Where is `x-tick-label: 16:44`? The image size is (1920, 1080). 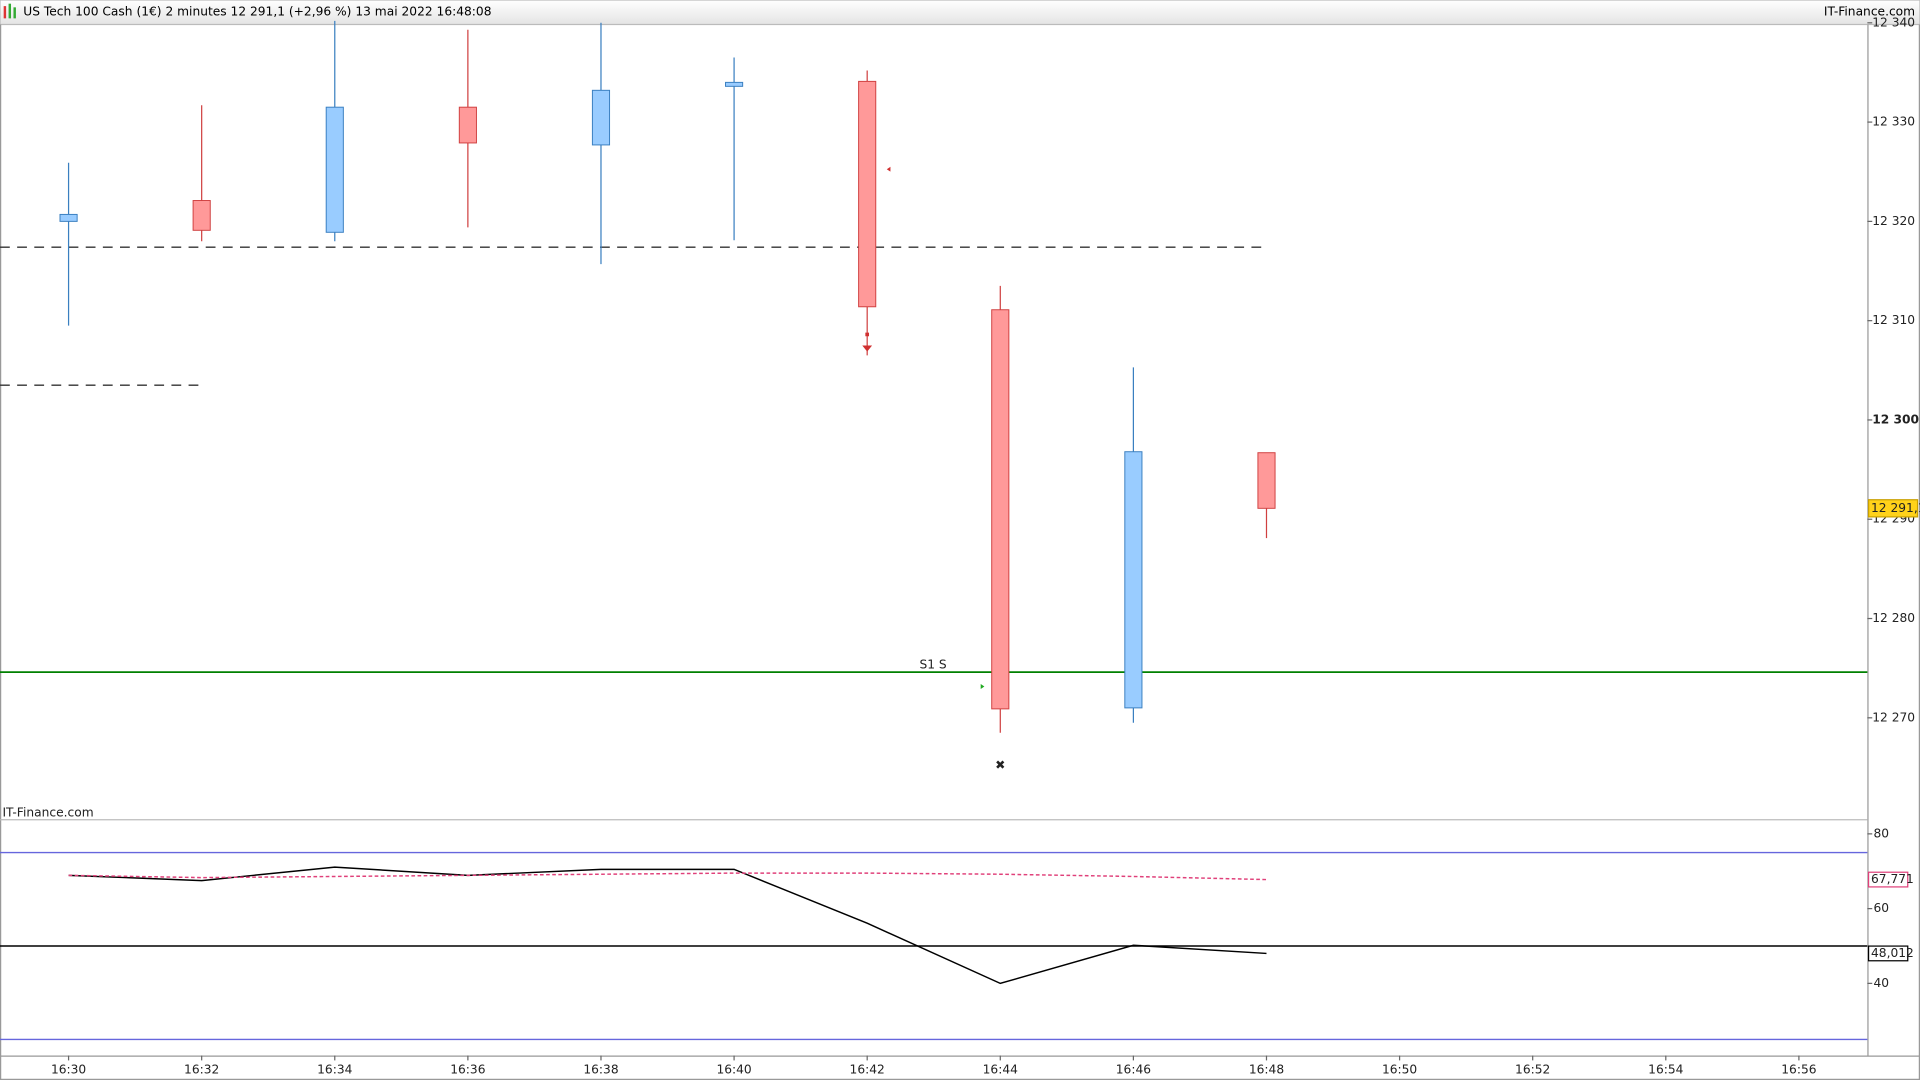 x-tick-label: 16:44 is located at coordinates (1000, 1070).